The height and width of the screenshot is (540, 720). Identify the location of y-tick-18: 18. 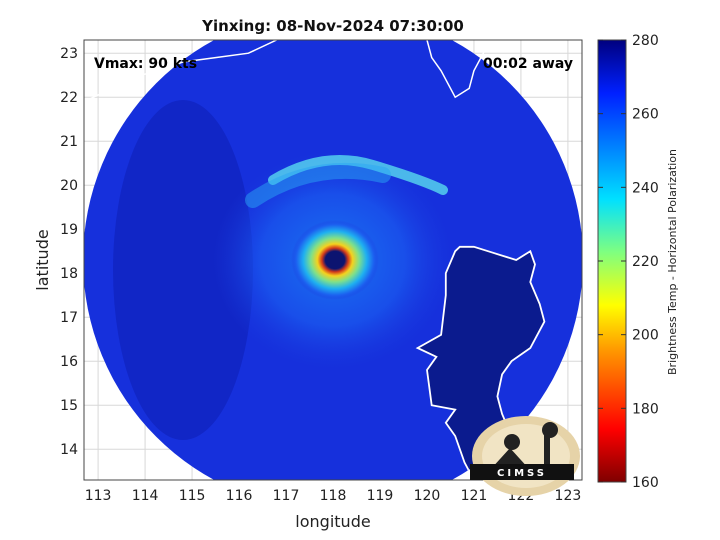
(69, 274).